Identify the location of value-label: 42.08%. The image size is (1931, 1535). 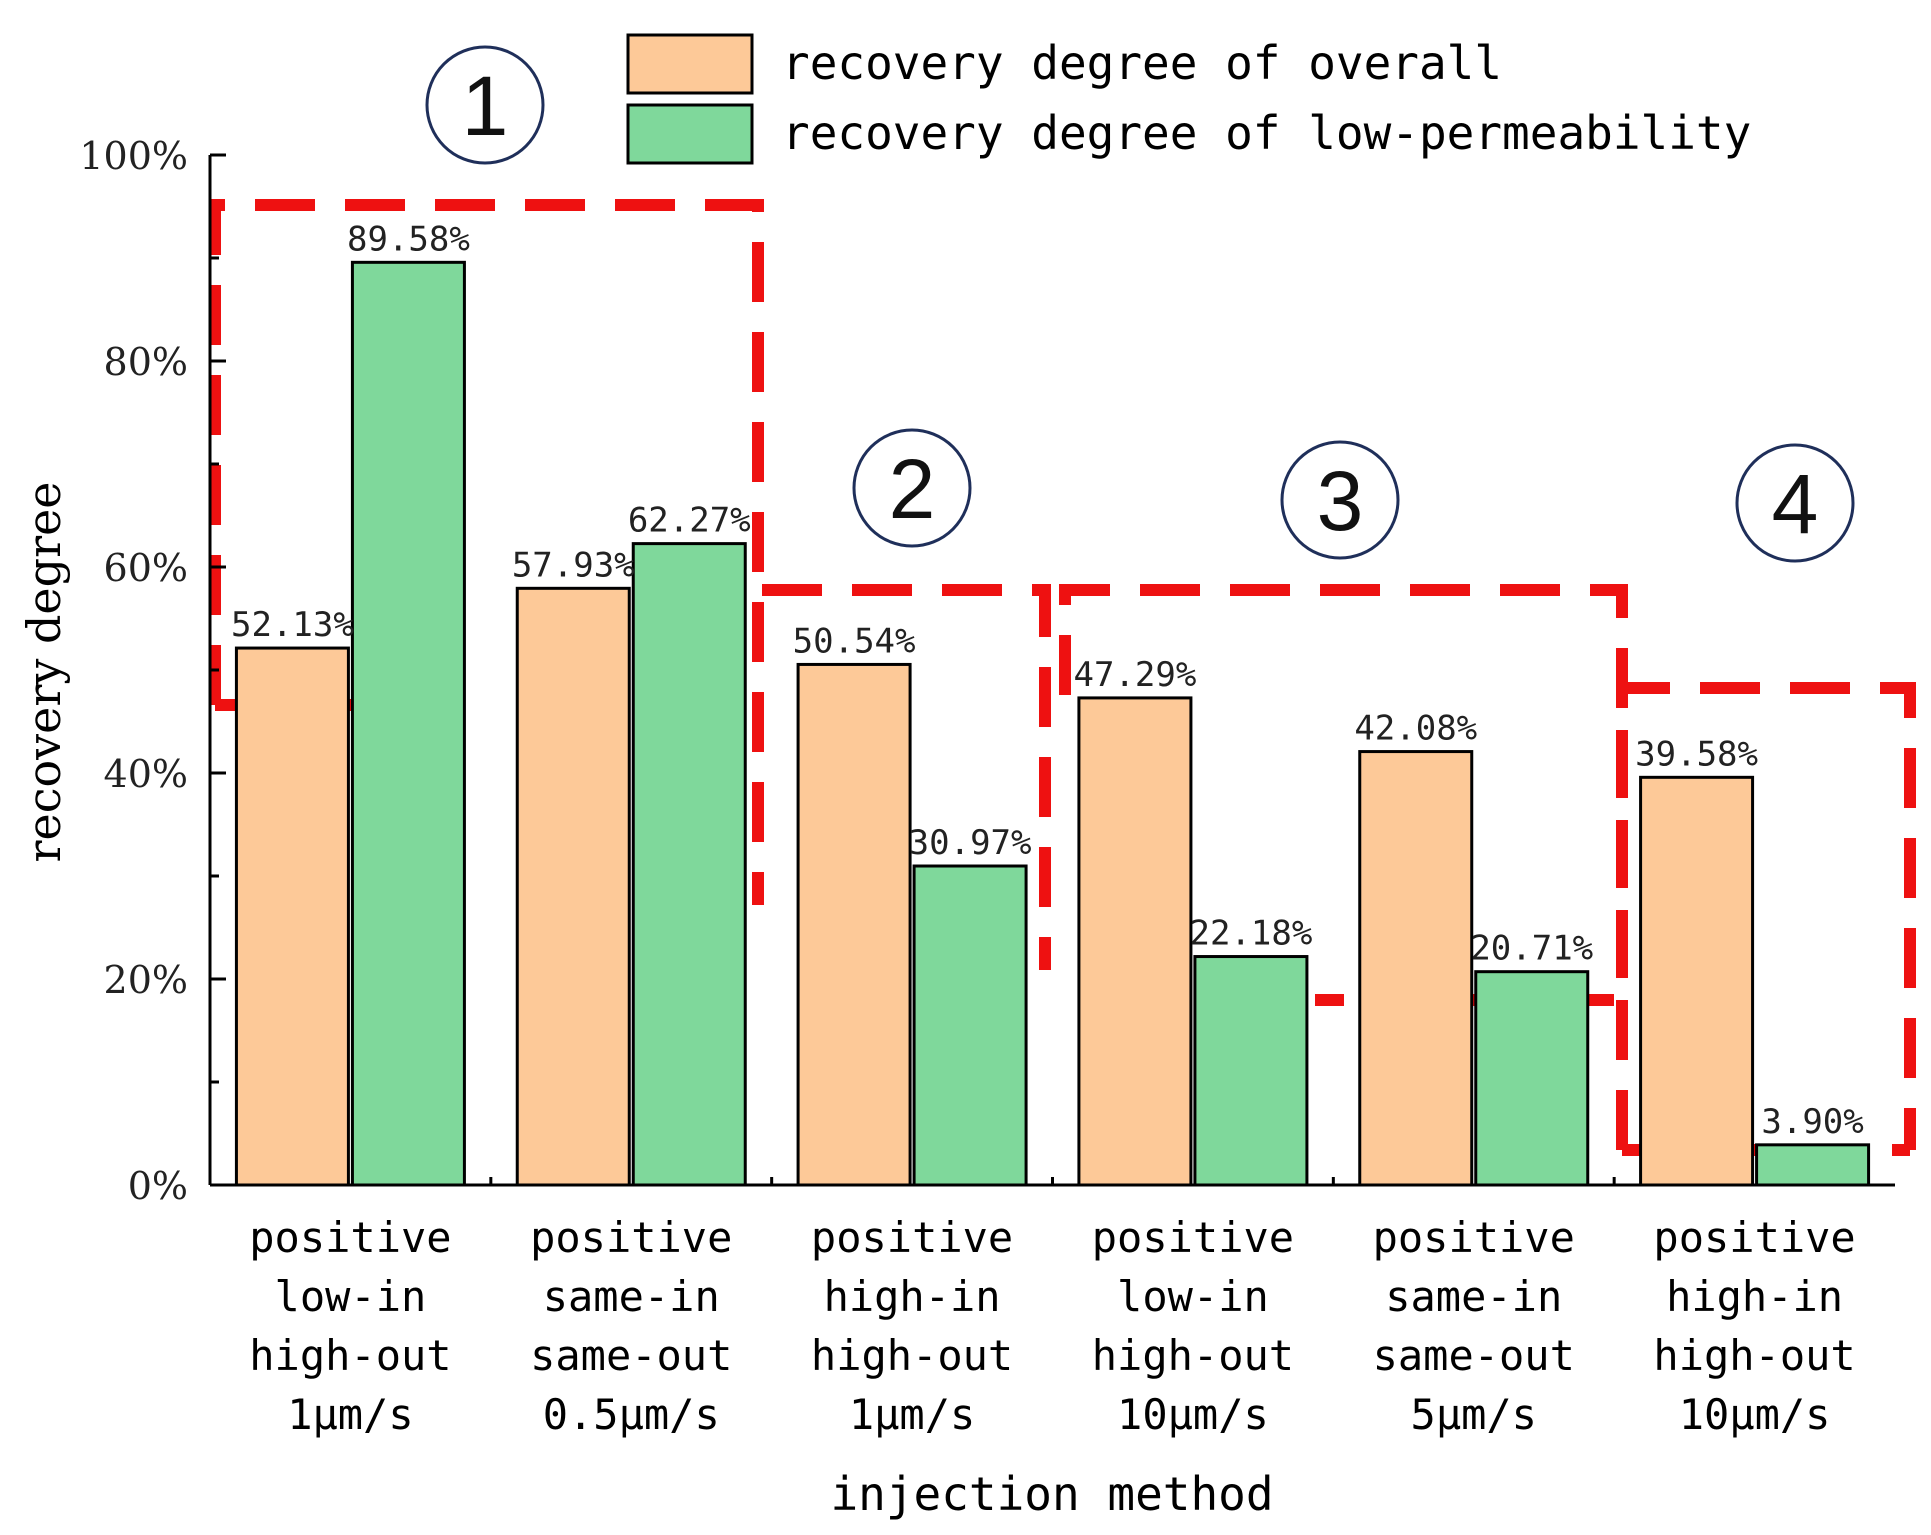
(1415, 729).